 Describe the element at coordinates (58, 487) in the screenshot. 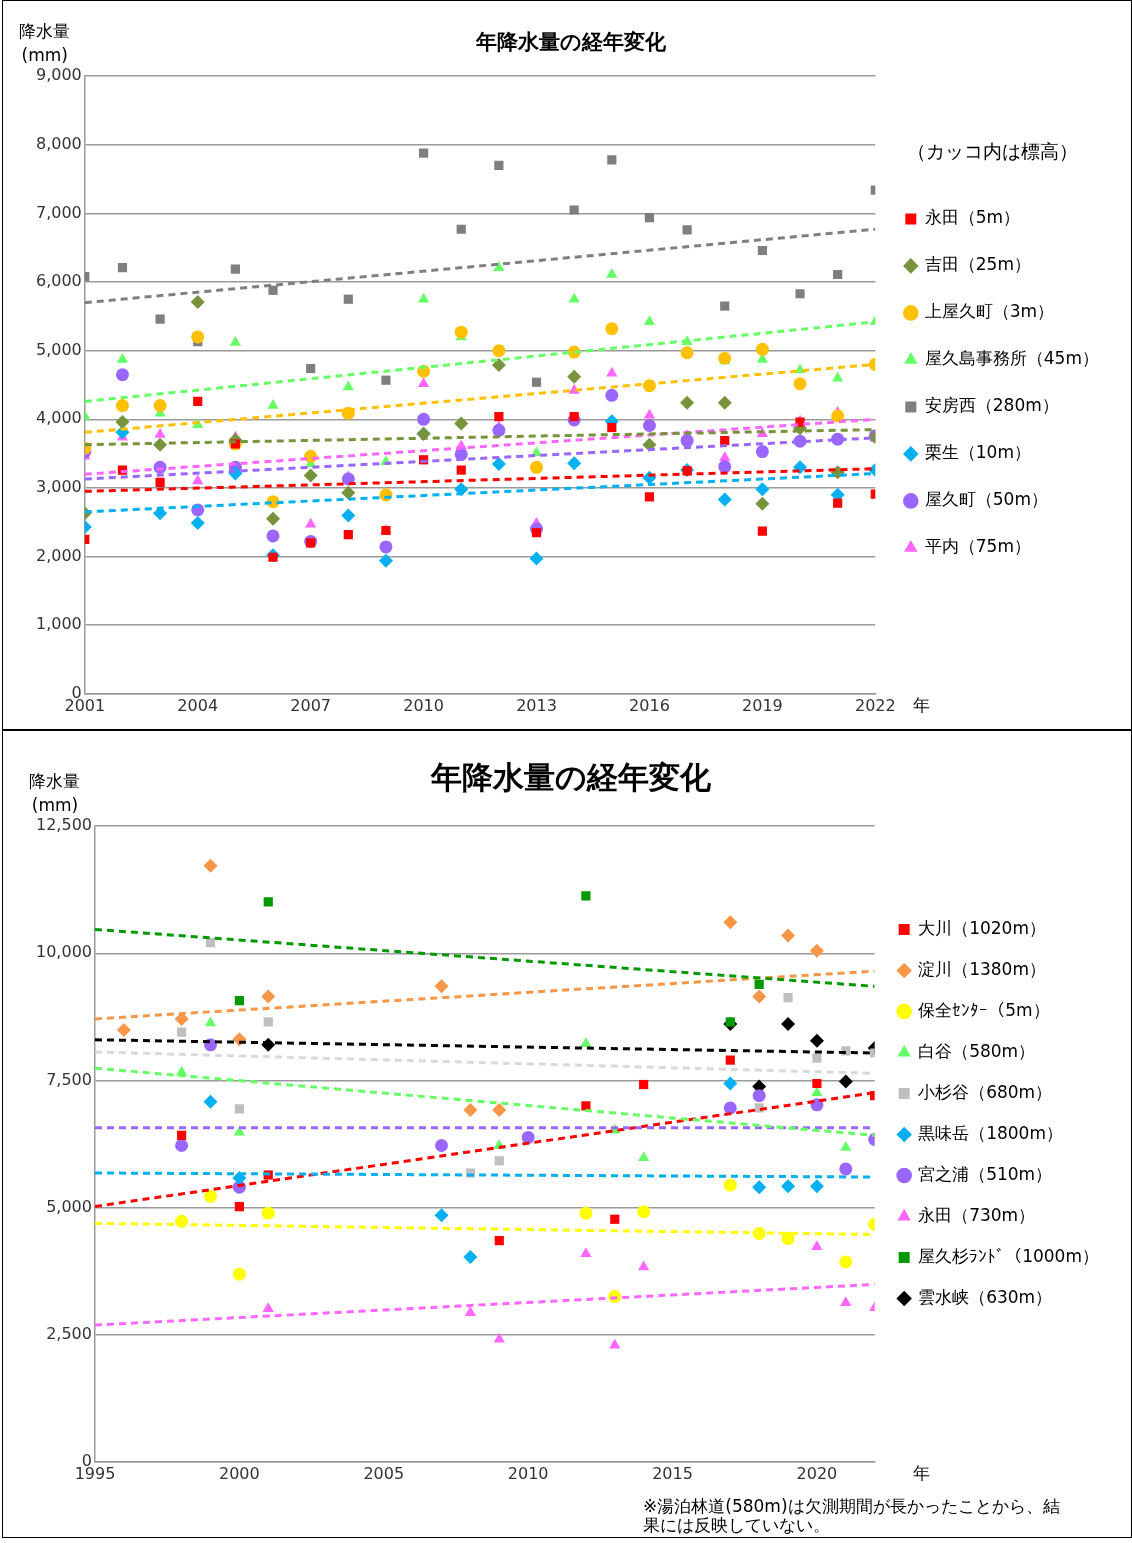

I see `y-tick-label: 3,000` at that location.